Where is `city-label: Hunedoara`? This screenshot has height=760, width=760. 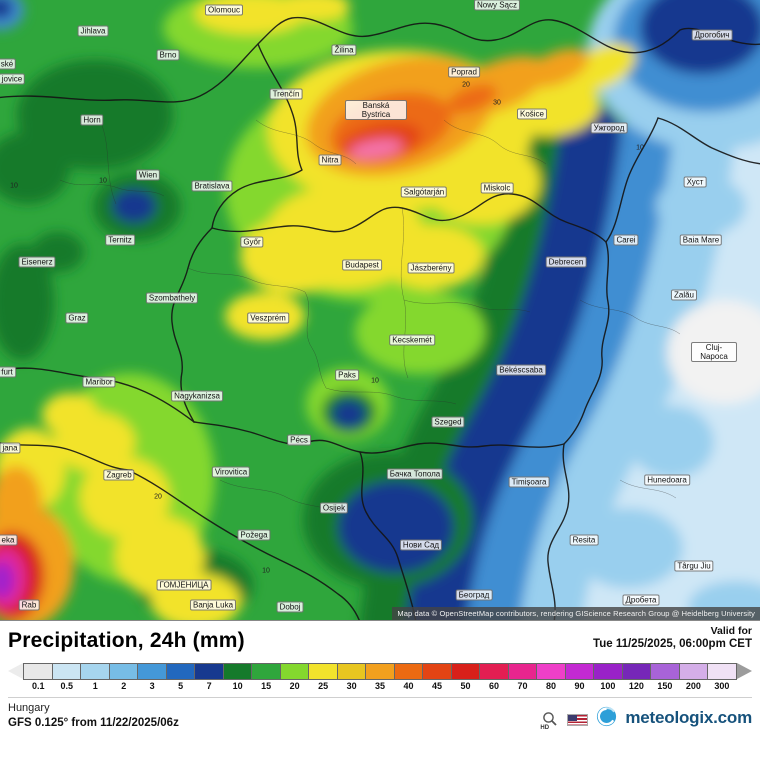
city-label: Hunedoara is located at coordinates (667, 480).